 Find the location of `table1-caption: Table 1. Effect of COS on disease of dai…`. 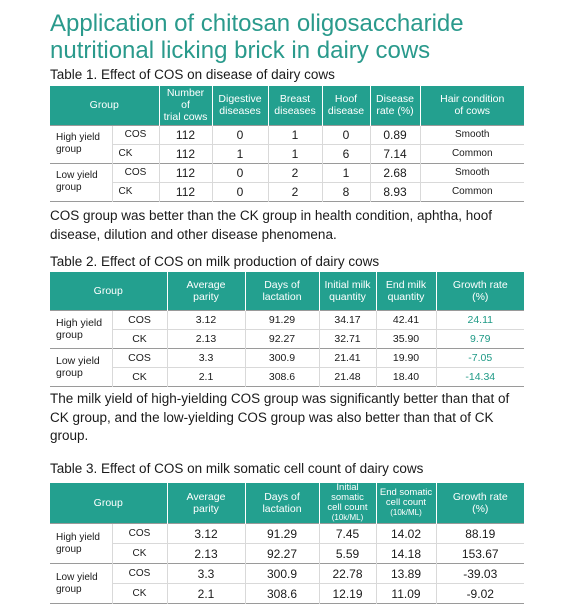

table1-caption: Table 1. Effect of COS on disease of dai… is located at coordinates (192, 74).